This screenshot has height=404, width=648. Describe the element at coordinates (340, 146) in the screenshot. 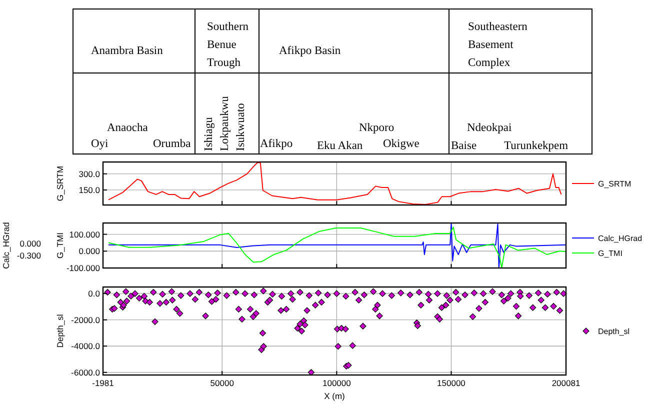

I see `text: Eku Akan` at that location.